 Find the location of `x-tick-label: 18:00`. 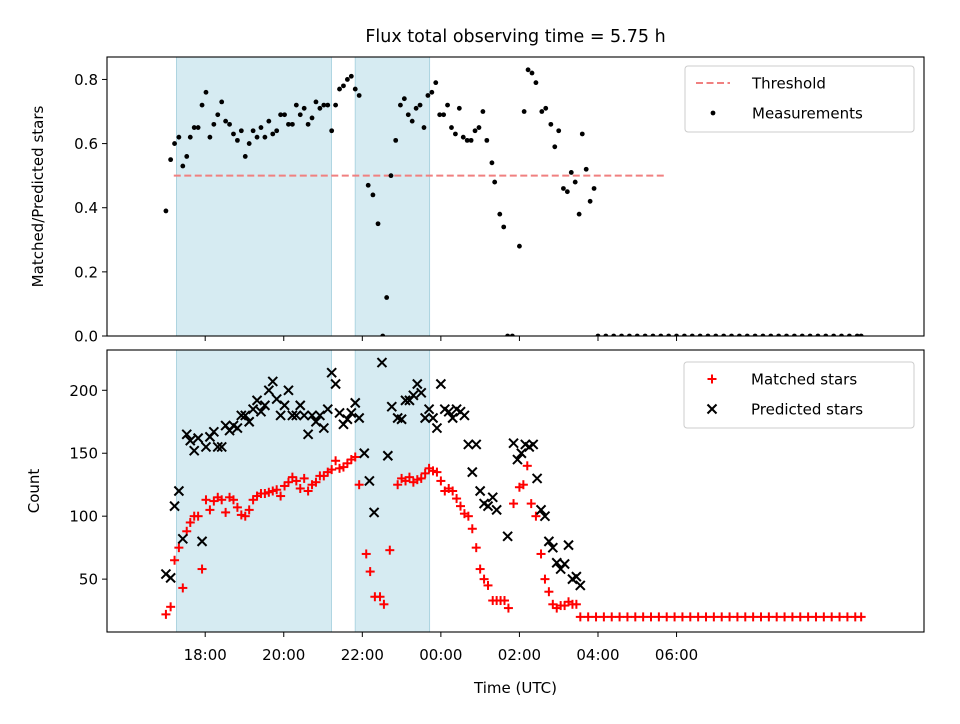

x-tick-label: 18:00 is located at coordinates (205, 655).